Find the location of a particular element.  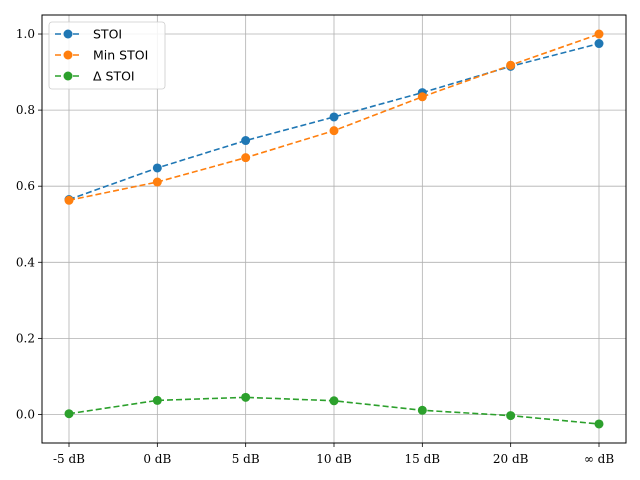

x-tick-label: 5 dB is located at coordinates (246, 459).